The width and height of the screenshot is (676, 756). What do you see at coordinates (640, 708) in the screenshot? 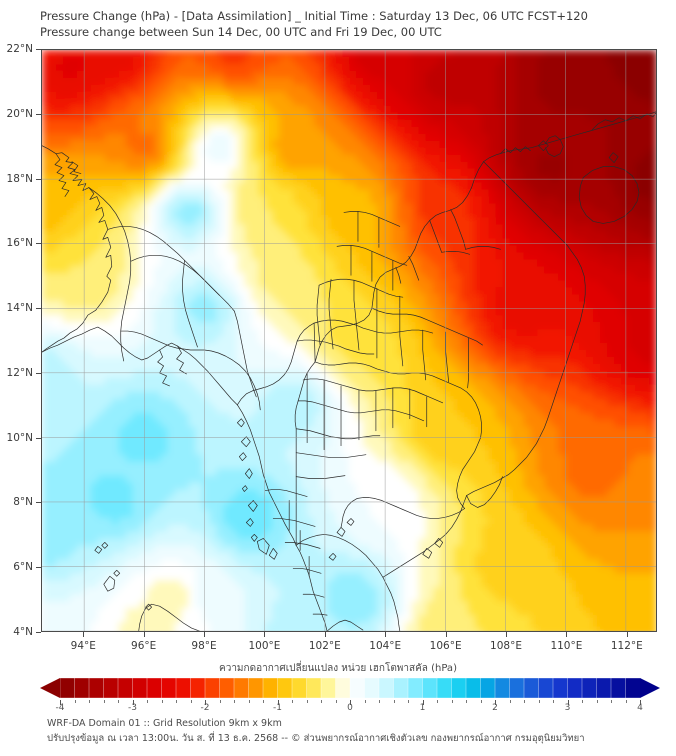
I see `colorbar-tick-label: 4` at bounding box center [640, 708].